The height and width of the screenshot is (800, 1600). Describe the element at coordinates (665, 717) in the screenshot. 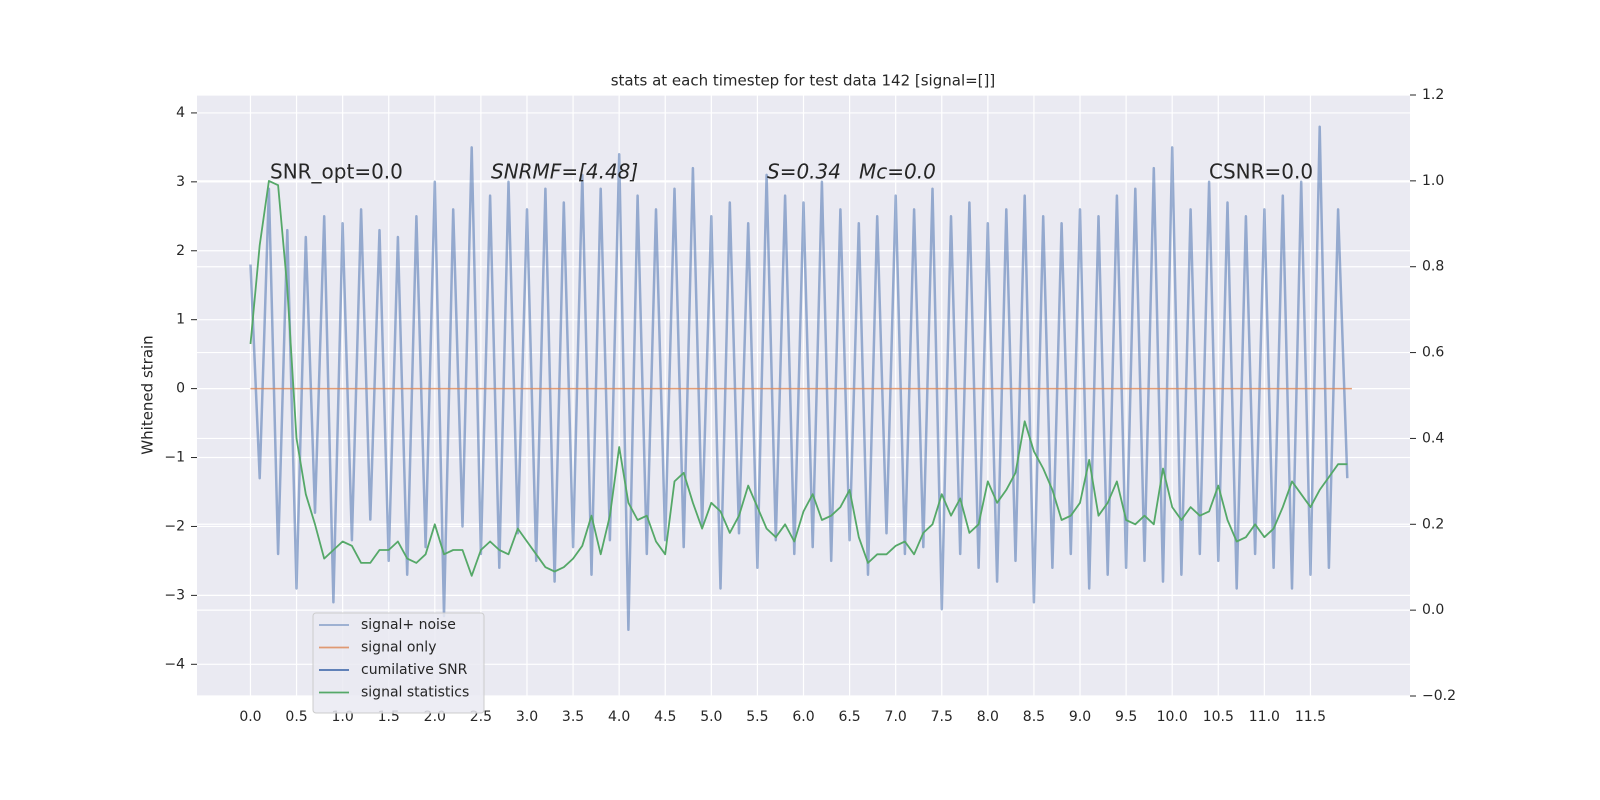

I see `x-tick-label: 4.5` at that location.